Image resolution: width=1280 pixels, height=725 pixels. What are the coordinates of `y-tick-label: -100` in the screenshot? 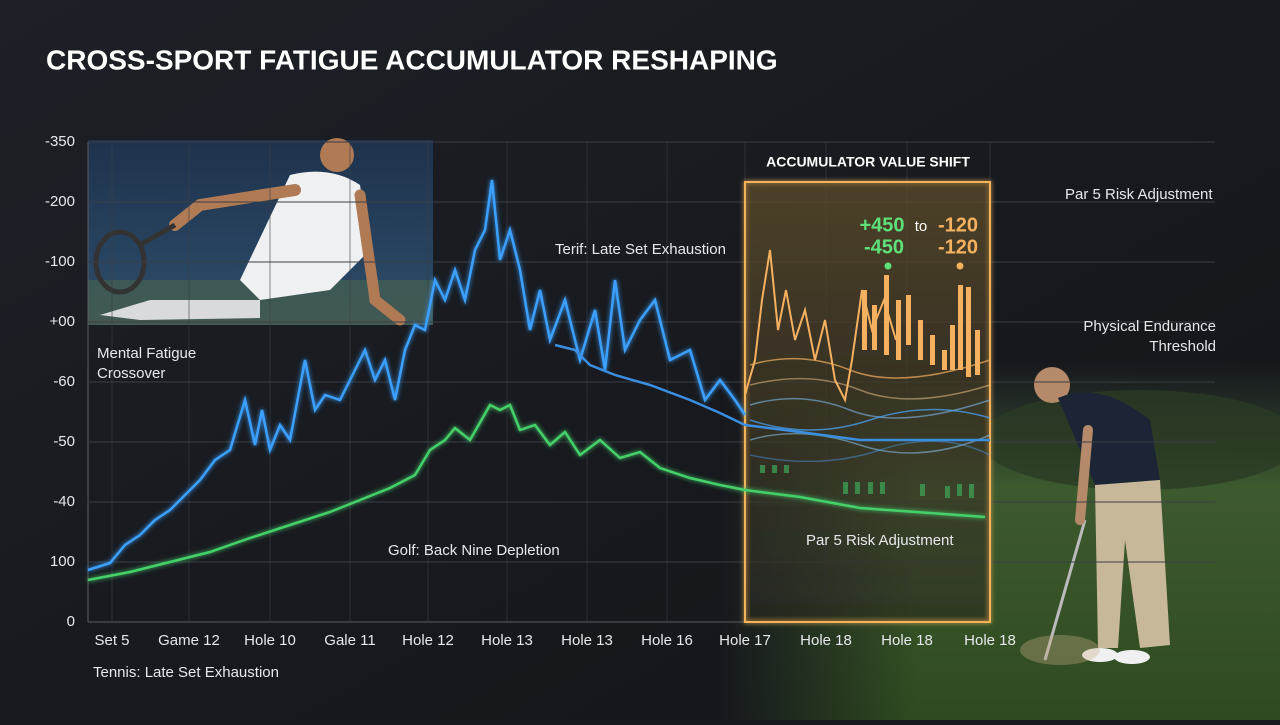 It's located at (60, 261).